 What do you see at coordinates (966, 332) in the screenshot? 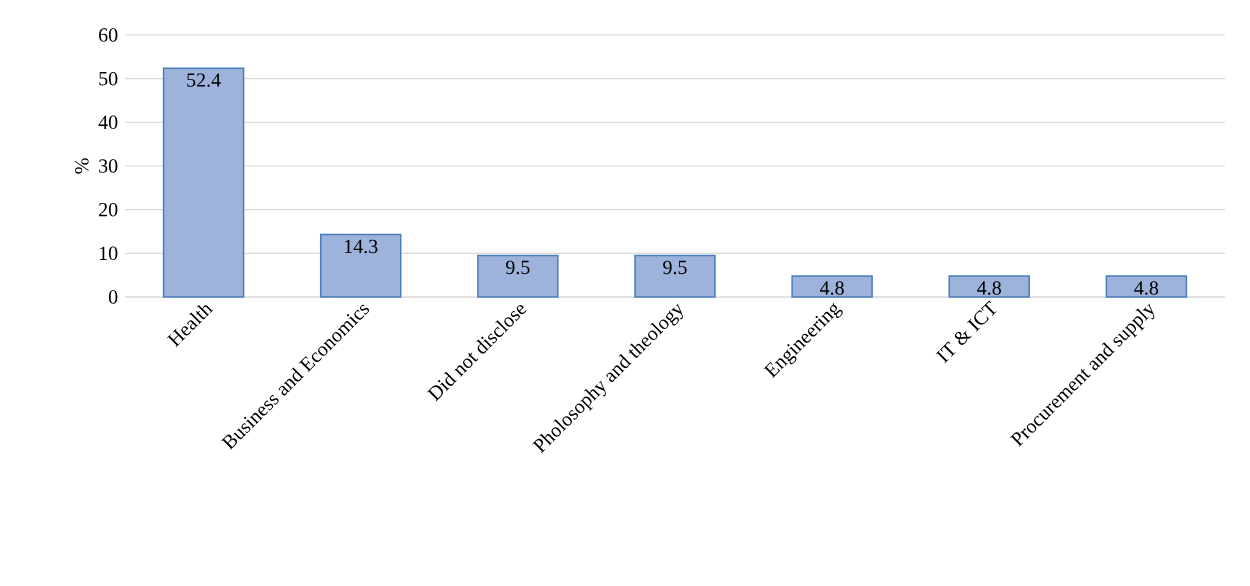
I see `x-tick-label: IT & ICT` at bounding box center [966, 332].